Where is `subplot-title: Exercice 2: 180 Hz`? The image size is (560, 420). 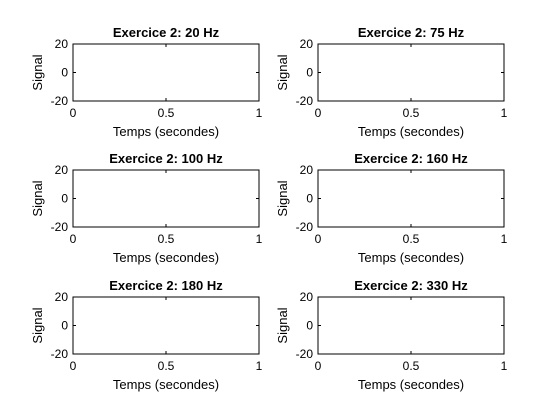 subplot-title: Exercice 2: 180 Hz is located at coordinates (166, 285).